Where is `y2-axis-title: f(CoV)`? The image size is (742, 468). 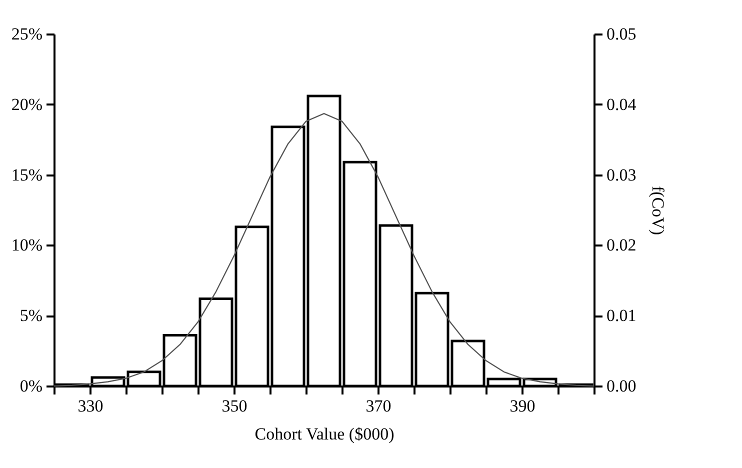
y2-axis-title: f(CoV) is located at coordinates (658, 211).